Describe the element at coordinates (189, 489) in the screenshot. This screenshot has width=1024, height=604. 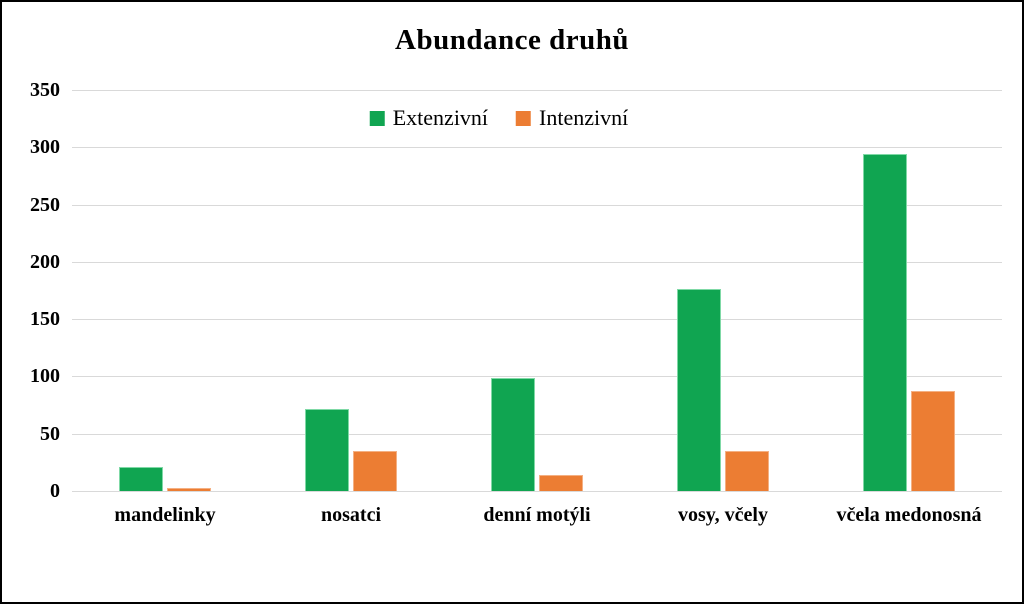
I see `bar-intenzivní-1` at that location.